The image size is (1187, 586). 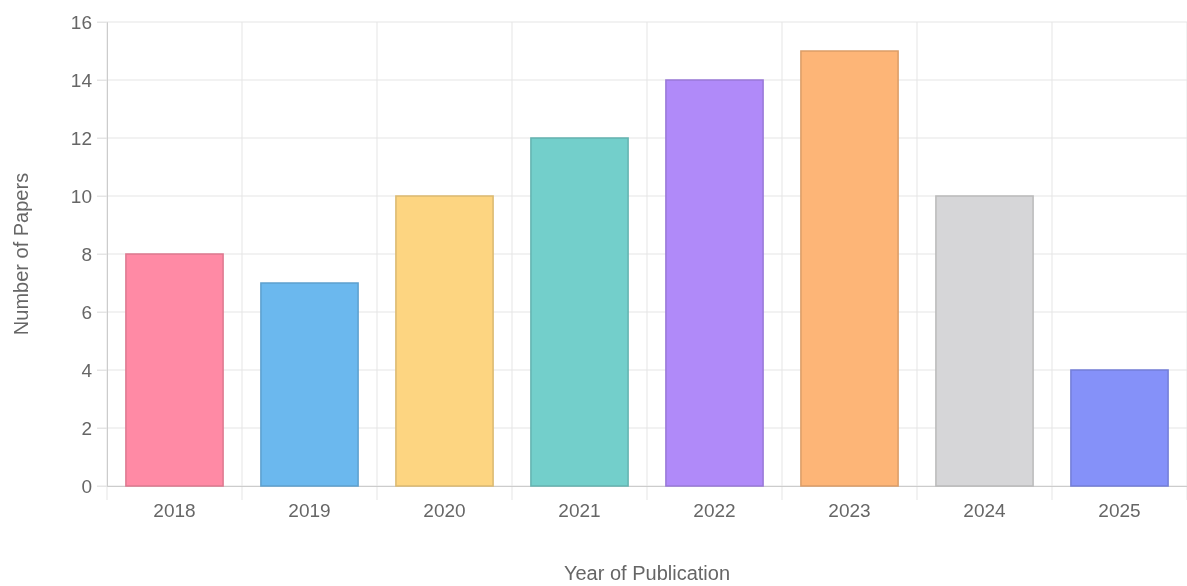 I want to click on x-tick-label: 2020, so click(x=444, y=510).